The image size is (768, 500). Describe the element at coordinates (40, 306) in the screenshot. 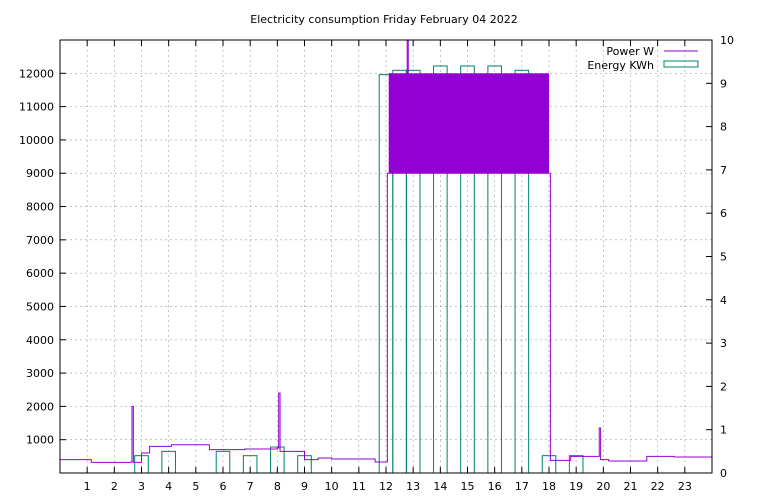

I see `y-tick-label: 5000` at that location.